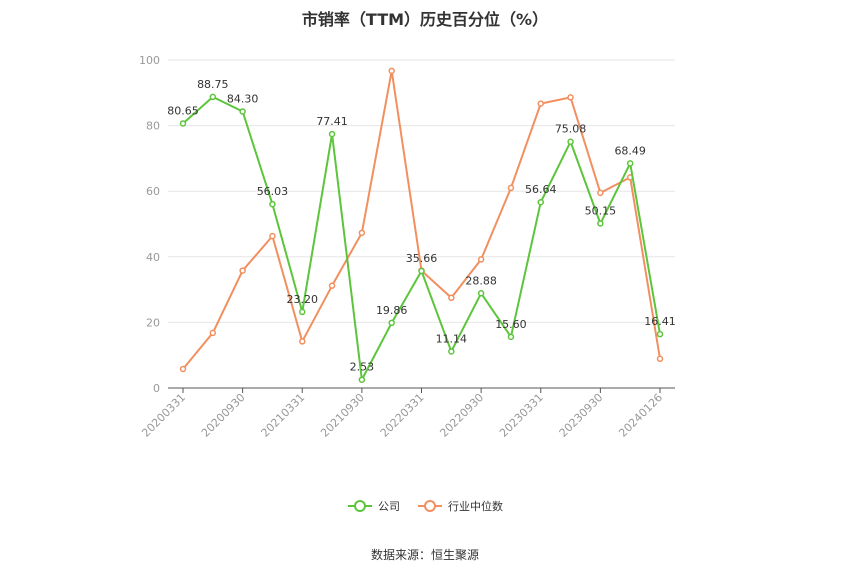 The height and width of the screenshot is (575, 850). Describe the element at coordinates (461, 415) in the screenshot. I see `x-tick-label: 20220930` at that location.